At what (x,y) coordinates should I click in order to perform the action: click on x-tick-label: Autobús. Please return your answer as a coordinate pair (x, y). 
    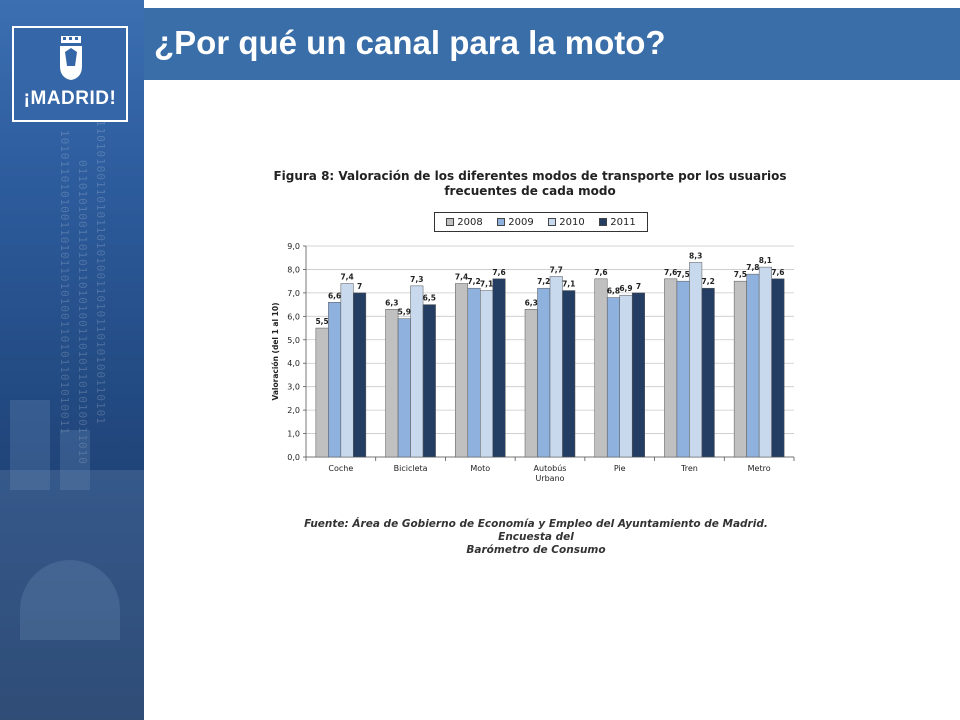
    Looking at the image, I should click on (550, 468).